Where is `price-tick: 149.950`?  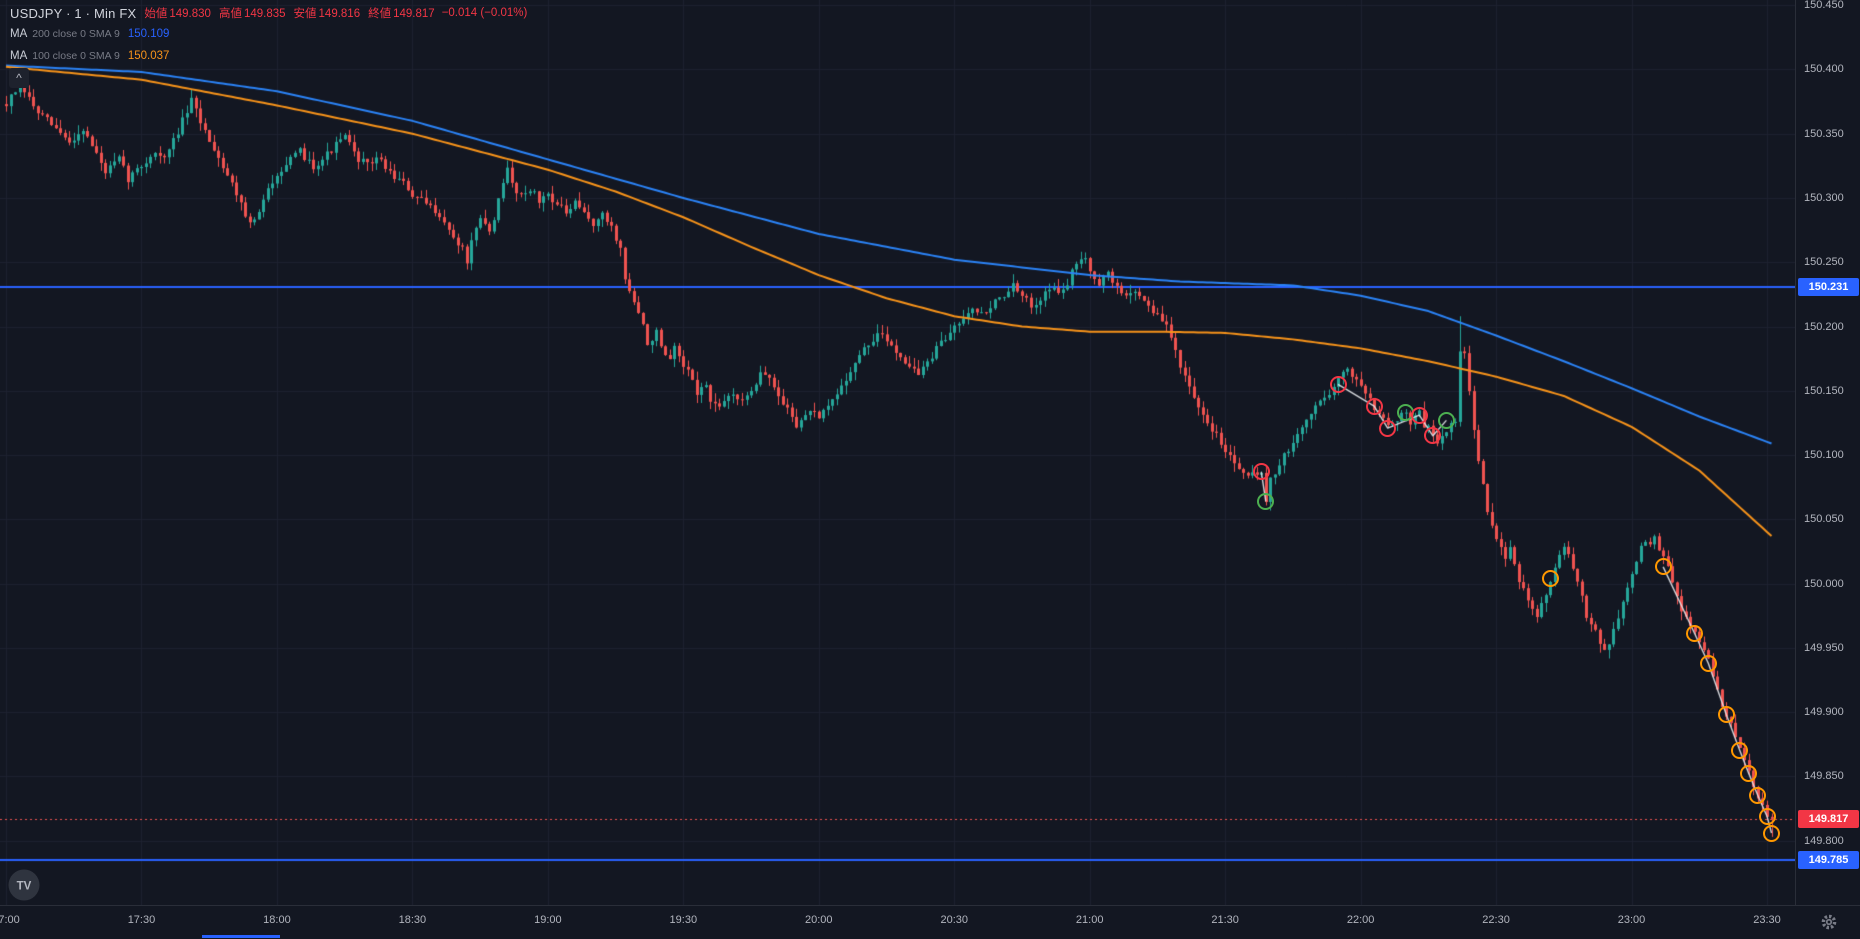 price-tick: 149.950 is located at coordinates (1824, 647).